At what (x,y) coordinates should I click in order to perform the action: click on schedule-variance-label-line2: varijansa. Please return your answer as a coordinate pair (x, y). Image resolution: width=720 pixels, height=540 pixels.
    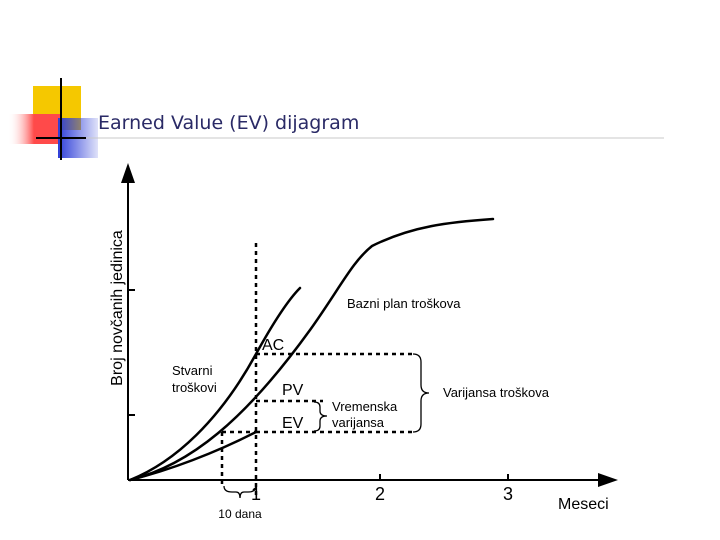
    Looking at the image, I should click on (358, 422).